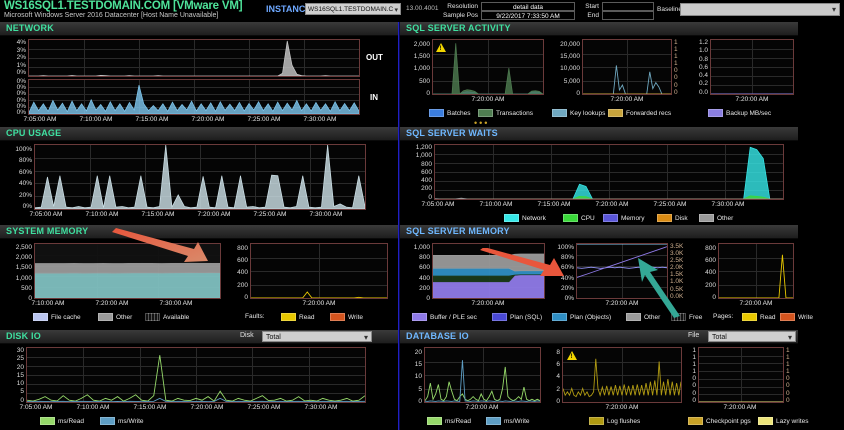 This screenshot has width=844, height=430. I want to click on network-xtick: 7:15:00 AM, so click(152, 119).